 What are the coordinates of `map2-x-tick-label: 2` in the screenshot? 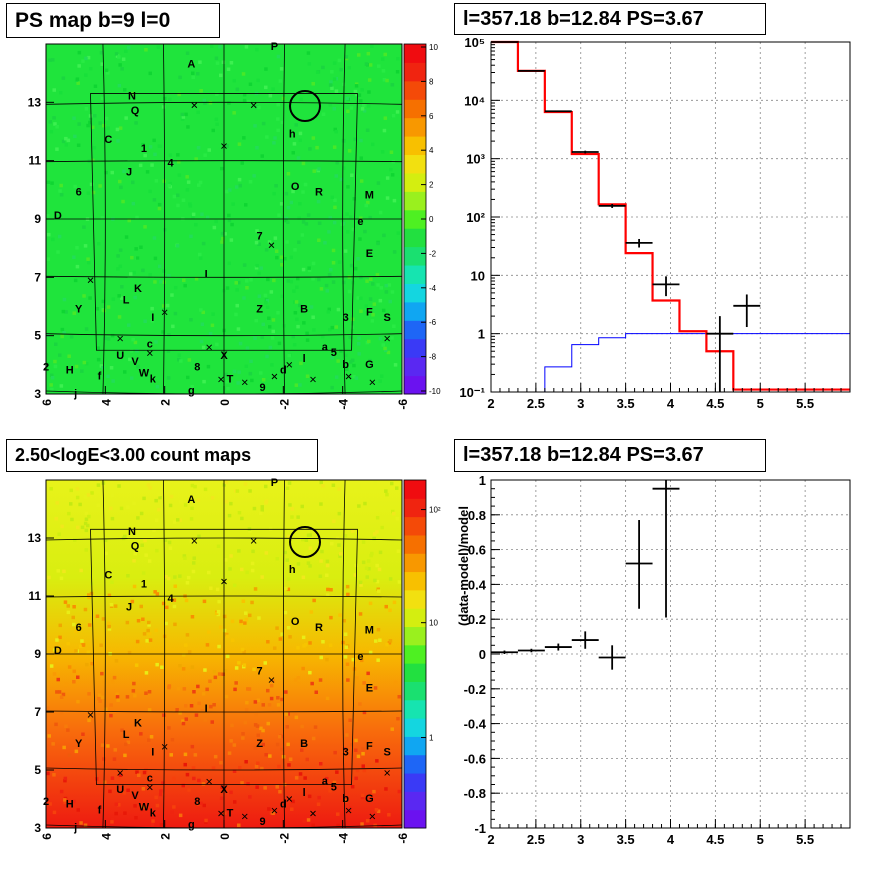 It's located at (166, 836).